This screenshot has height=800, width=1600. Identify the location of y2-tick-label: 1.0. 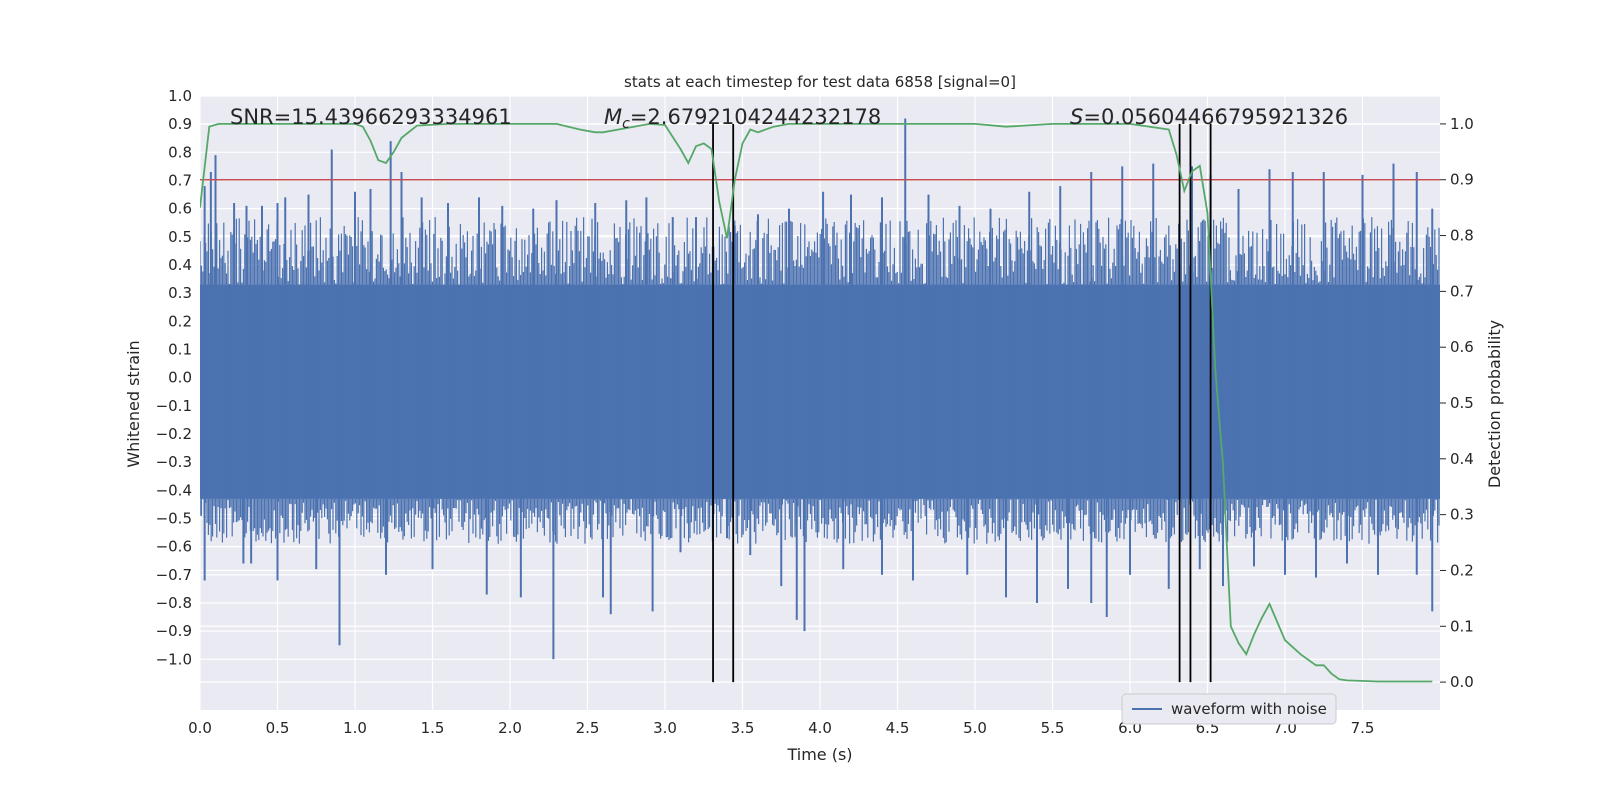
(1462, 124).